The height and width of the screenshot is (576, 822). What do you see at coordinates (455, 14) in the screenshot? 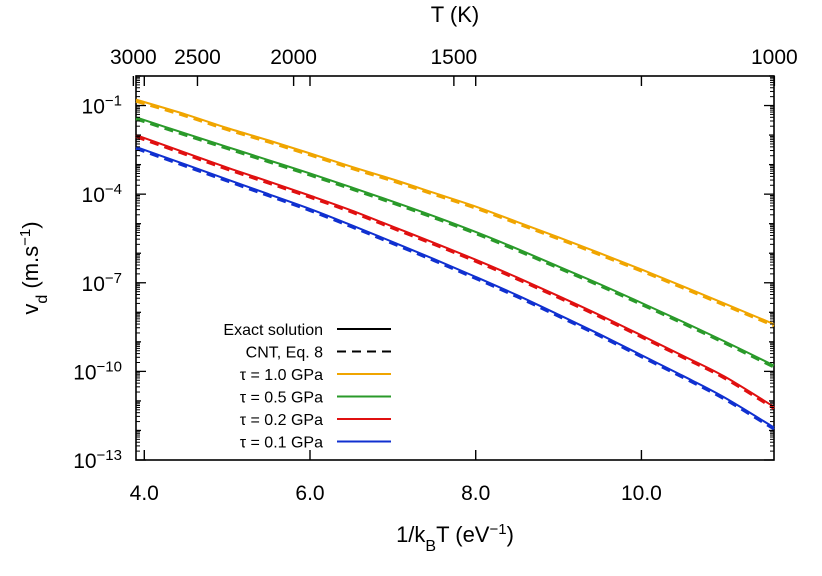
I see `top-axis-title: T (K)` at bounding box center [455, 14].